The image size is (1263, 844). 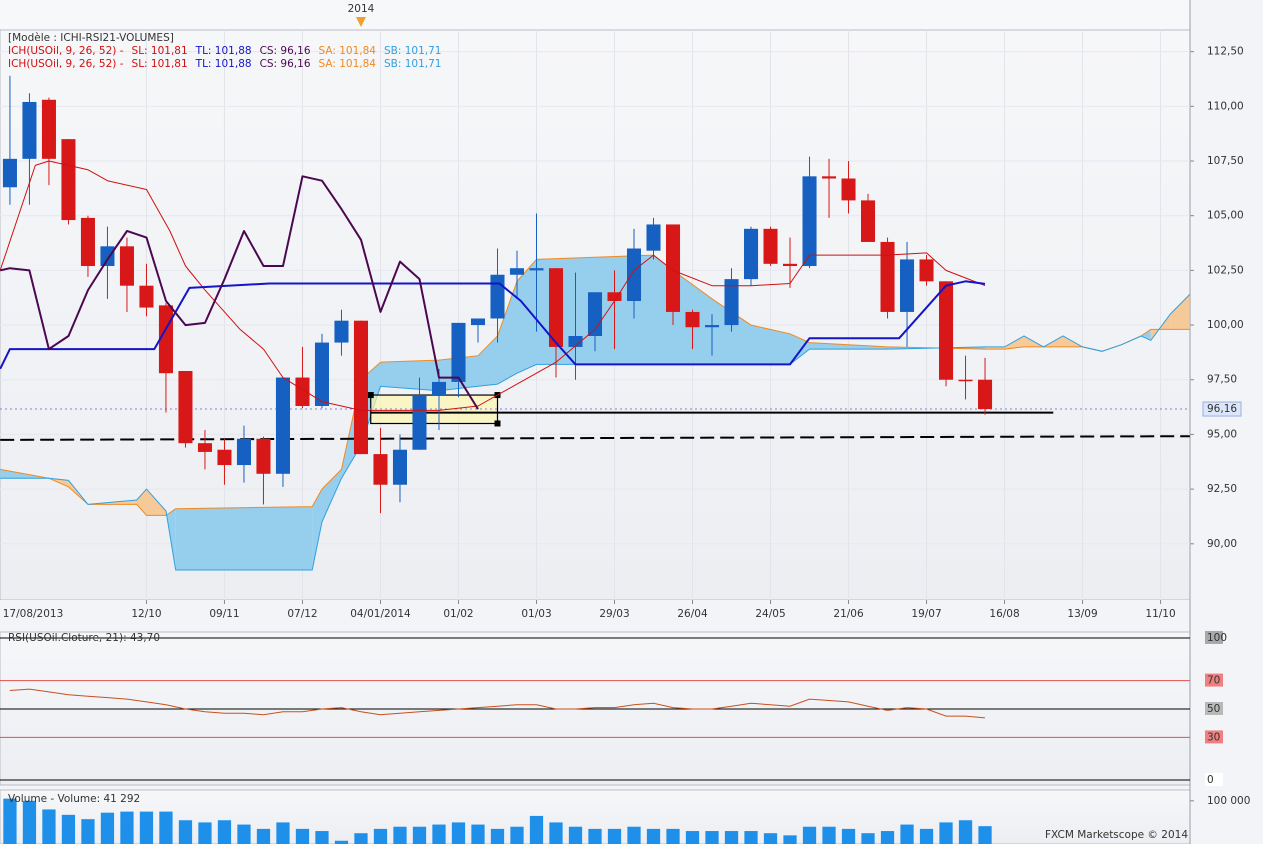 I want to click on level-line, so click(x=595, y=438).